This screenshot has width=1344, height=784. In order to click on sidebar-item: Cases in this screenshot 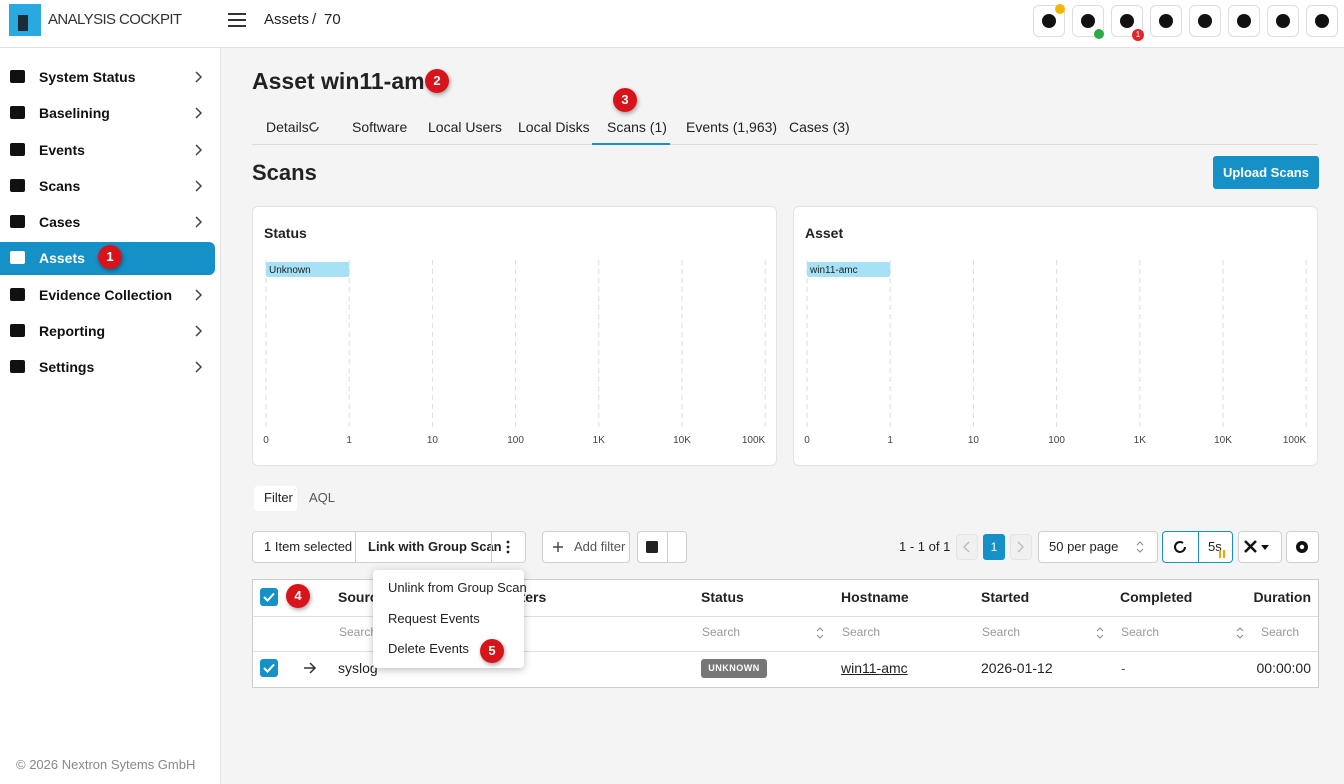, I will do `click(60, 222)`.